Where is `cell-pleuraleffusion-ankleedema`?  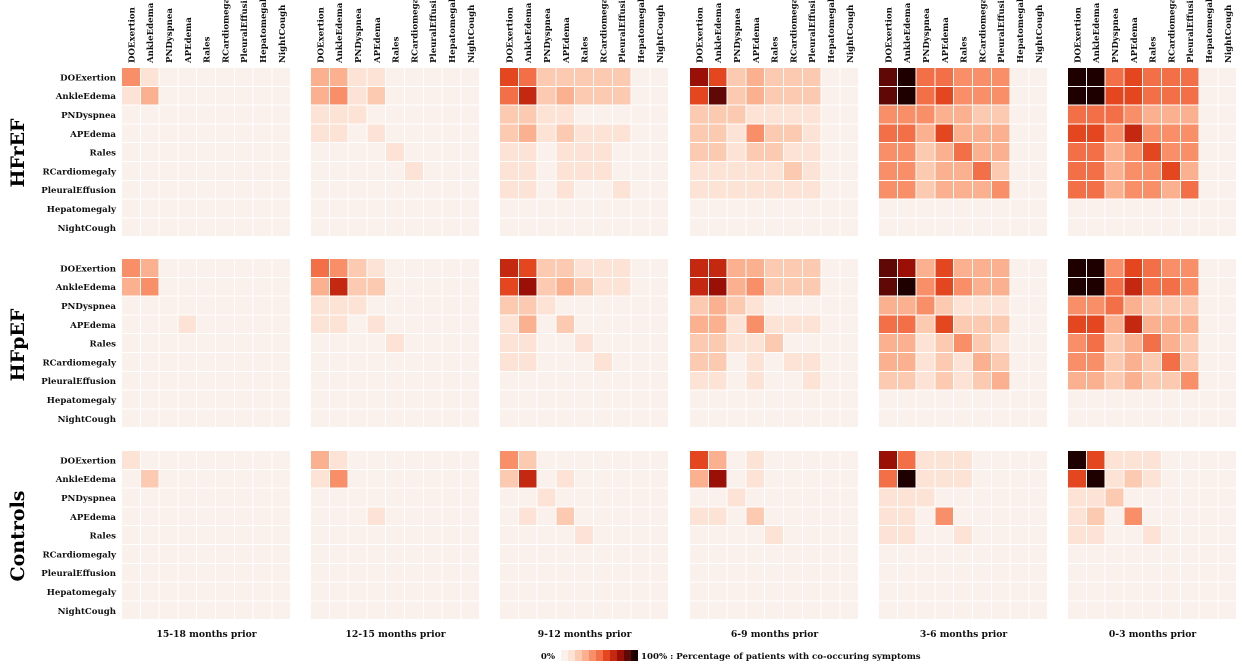
cell-pleuraleffusion-ankleedema is located at coordinates (338, 572).